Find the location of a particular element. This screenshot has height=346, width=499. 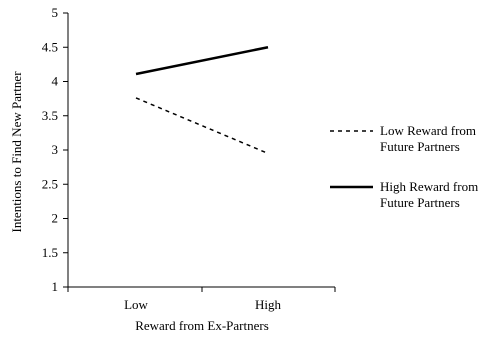

y-tick-label: 2 is located at coordinates (55, 218).